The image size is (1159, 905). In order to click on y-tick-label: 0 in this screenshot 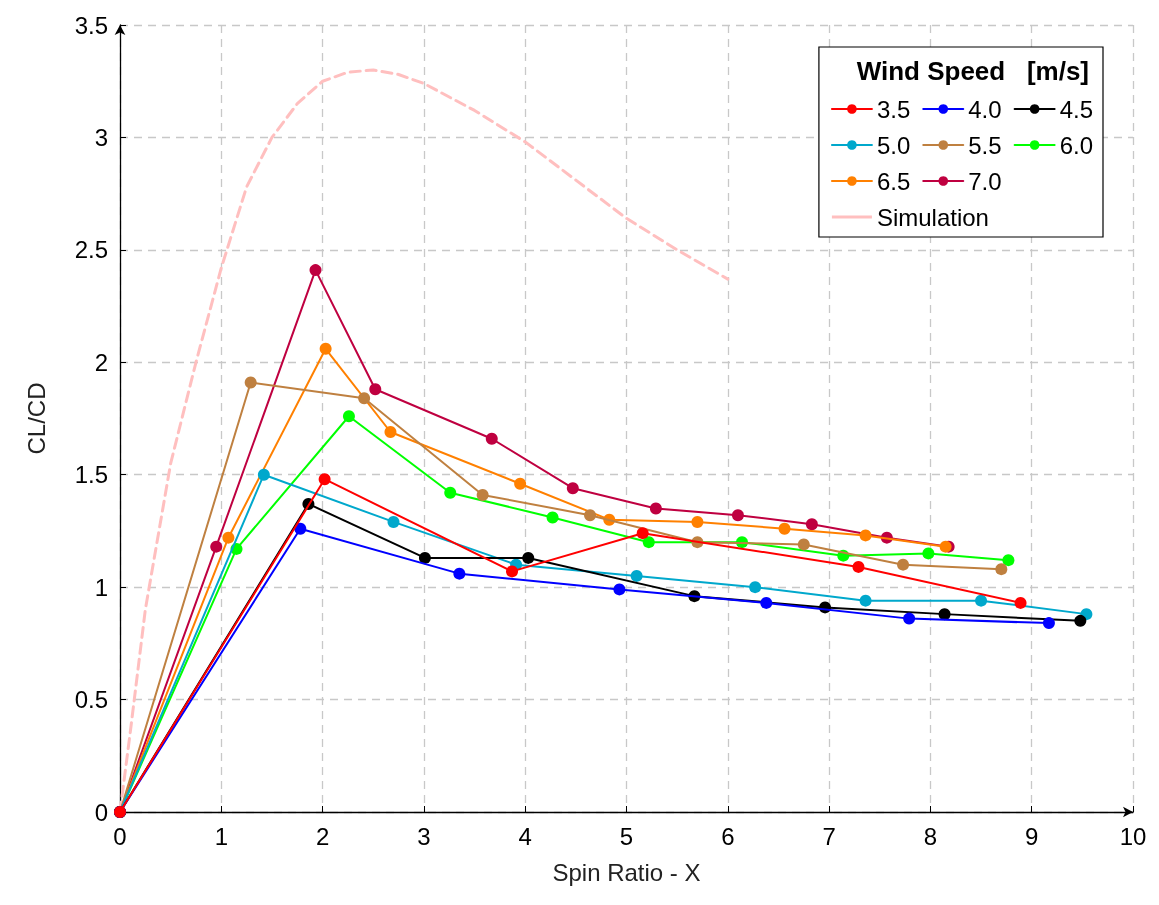, I will do `click(101, 812)`.